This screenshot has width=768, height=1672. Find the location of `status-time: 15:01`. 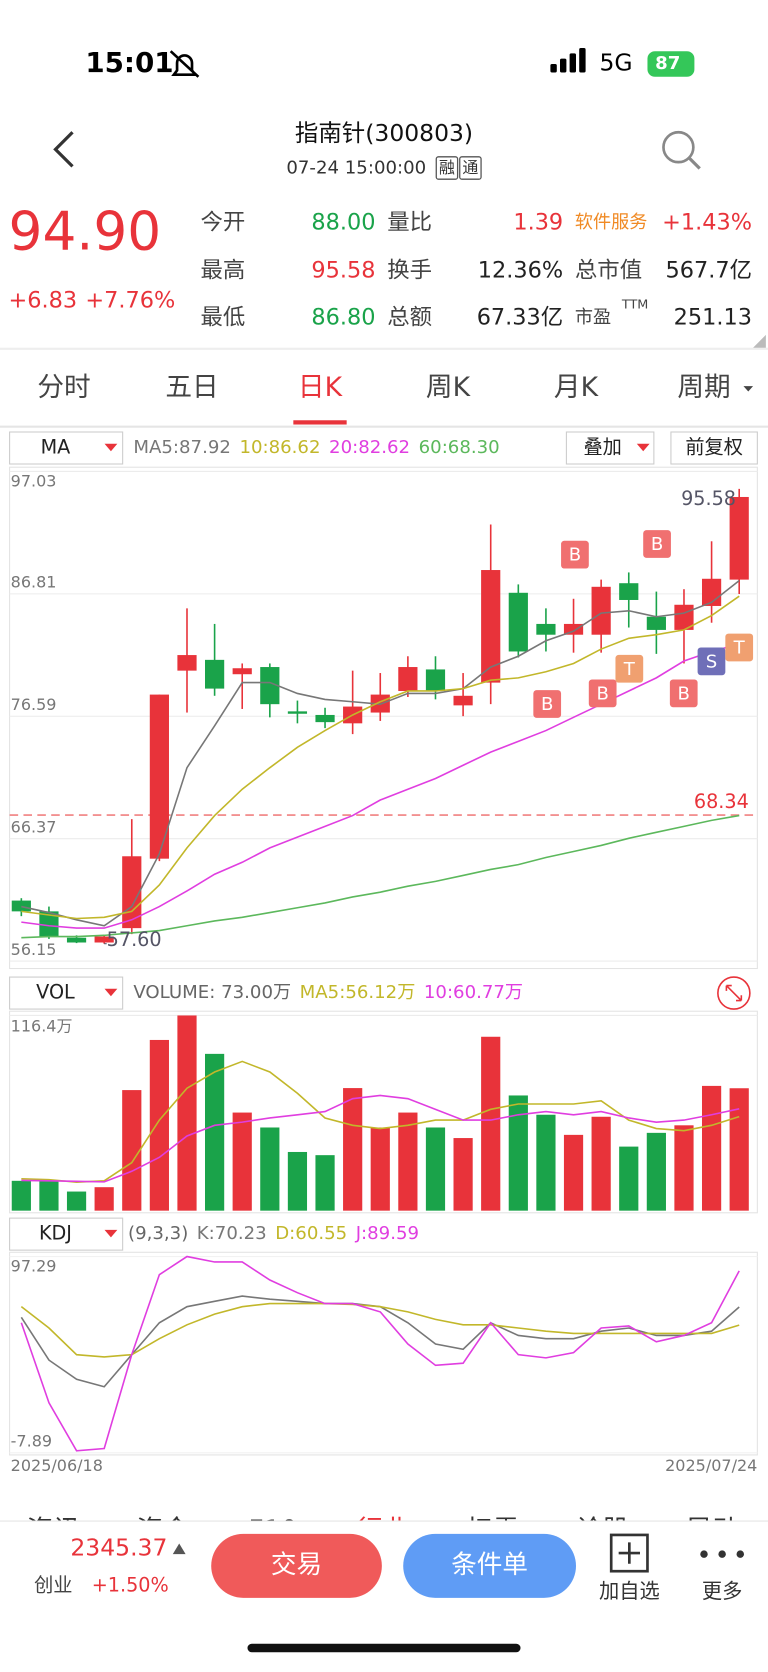

status-time: 15:01 is located at coordinates (129, 62).